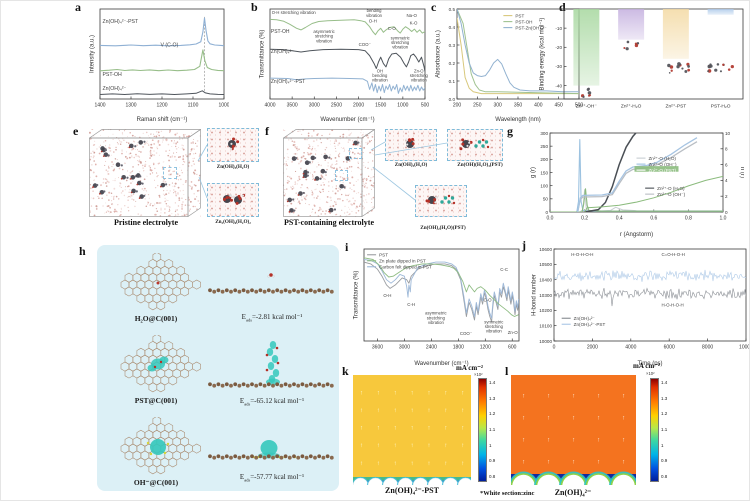  What do you see at coordinates (630, 348) in the screenshot?
I see `x-tick-label: 4000` at bounding box center [630, 348].